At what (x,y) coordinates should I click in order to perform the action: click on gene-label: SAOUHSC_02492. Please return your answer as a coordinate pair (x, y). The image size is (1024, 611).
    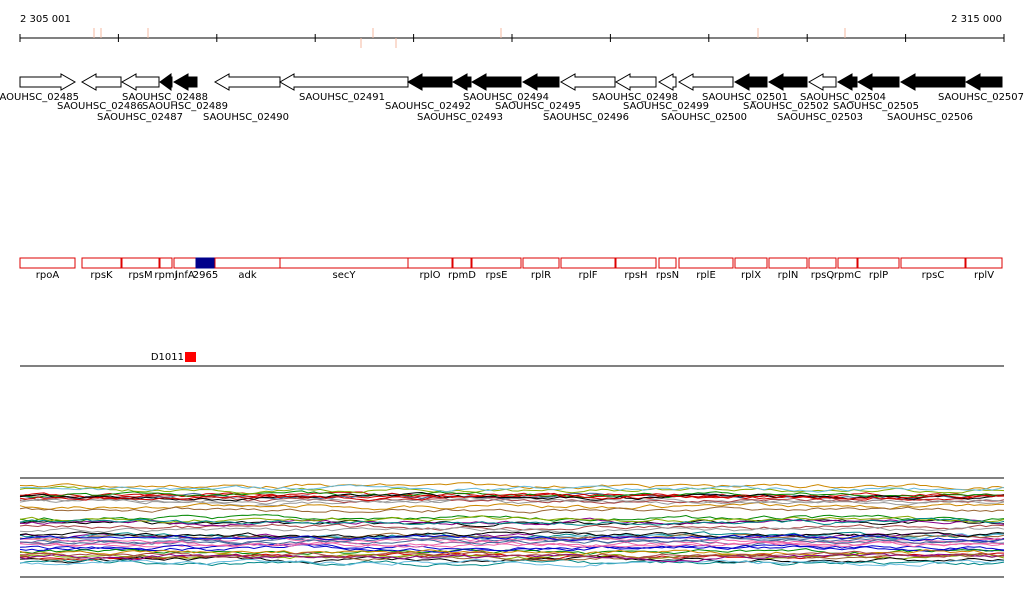
    Looking at the image, I should click on (428, 106).